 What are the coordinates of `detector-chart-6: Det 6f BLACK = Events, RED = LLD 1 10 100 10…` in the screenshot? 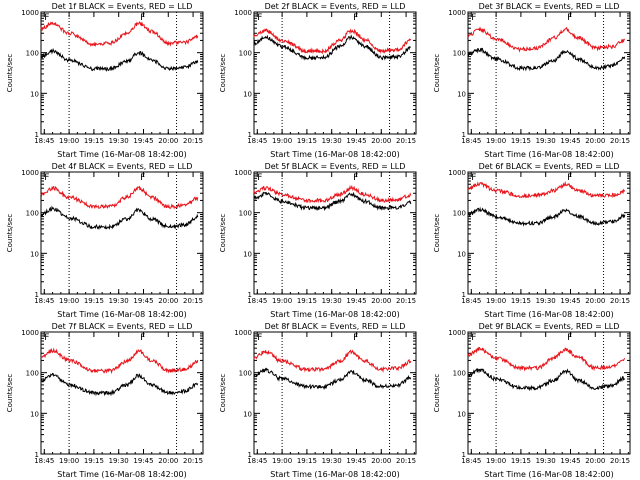 It's located at (532, 240).